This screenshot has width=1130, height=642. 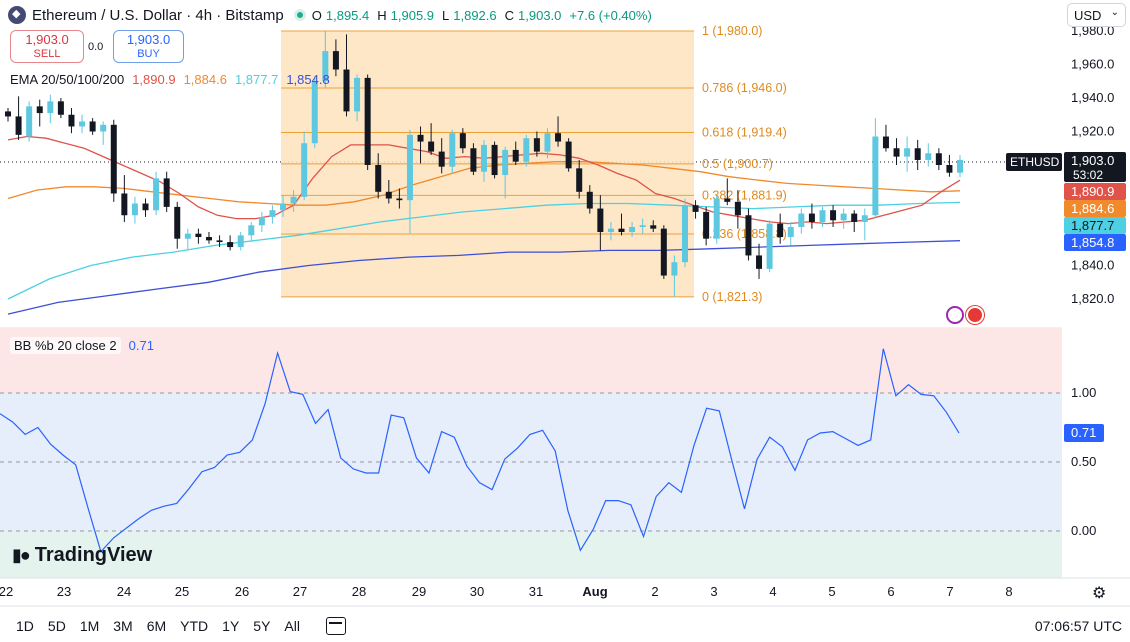 What do you see at coordinates (89, 626) in the screenshot?
I see `range-1m-button: 1M` at bounding box center [89, 626].